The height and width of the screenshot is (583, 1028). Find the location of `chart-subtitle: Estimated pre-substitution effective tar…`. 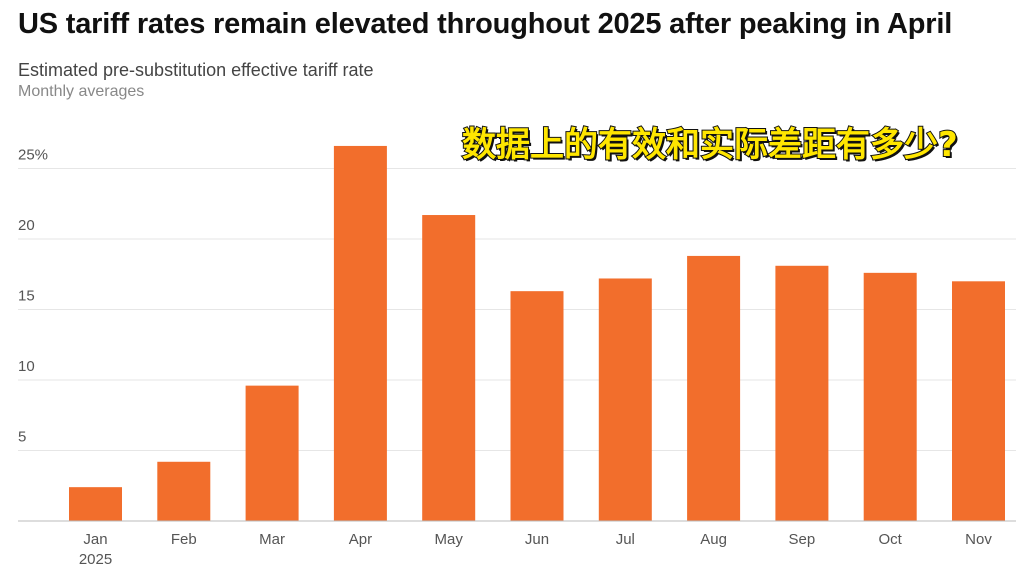

chart-subtitle: Estimated pre-substitution effective tar… is located at coordinates (196, 70).